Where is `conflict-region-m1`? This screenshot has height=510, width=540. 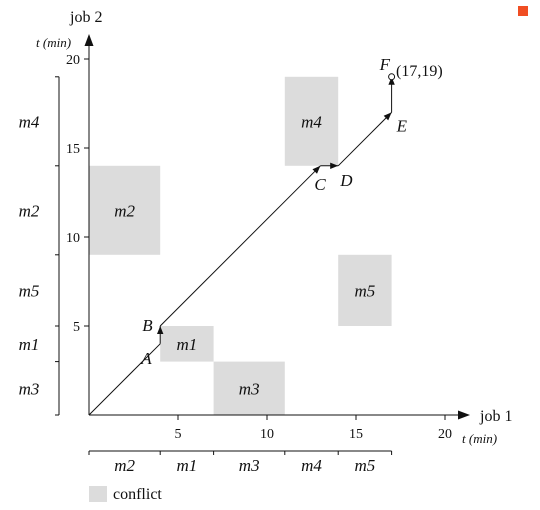
conflict-region-m1 is located at coordinates (187, 344).